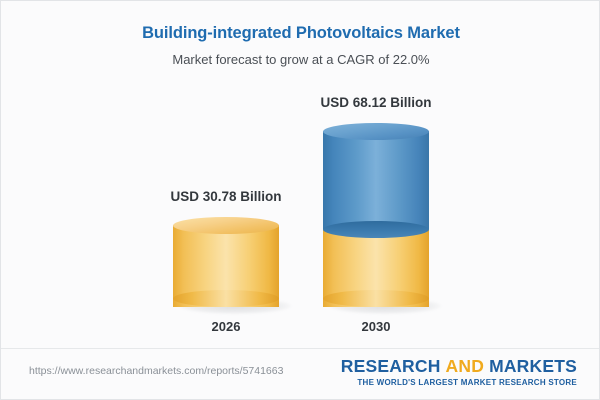 Image resolution: width=600 pixels, height=400 pixels. I want to click on bar-value-label-2030: USD 68.12 Billion, so click(376, 102).